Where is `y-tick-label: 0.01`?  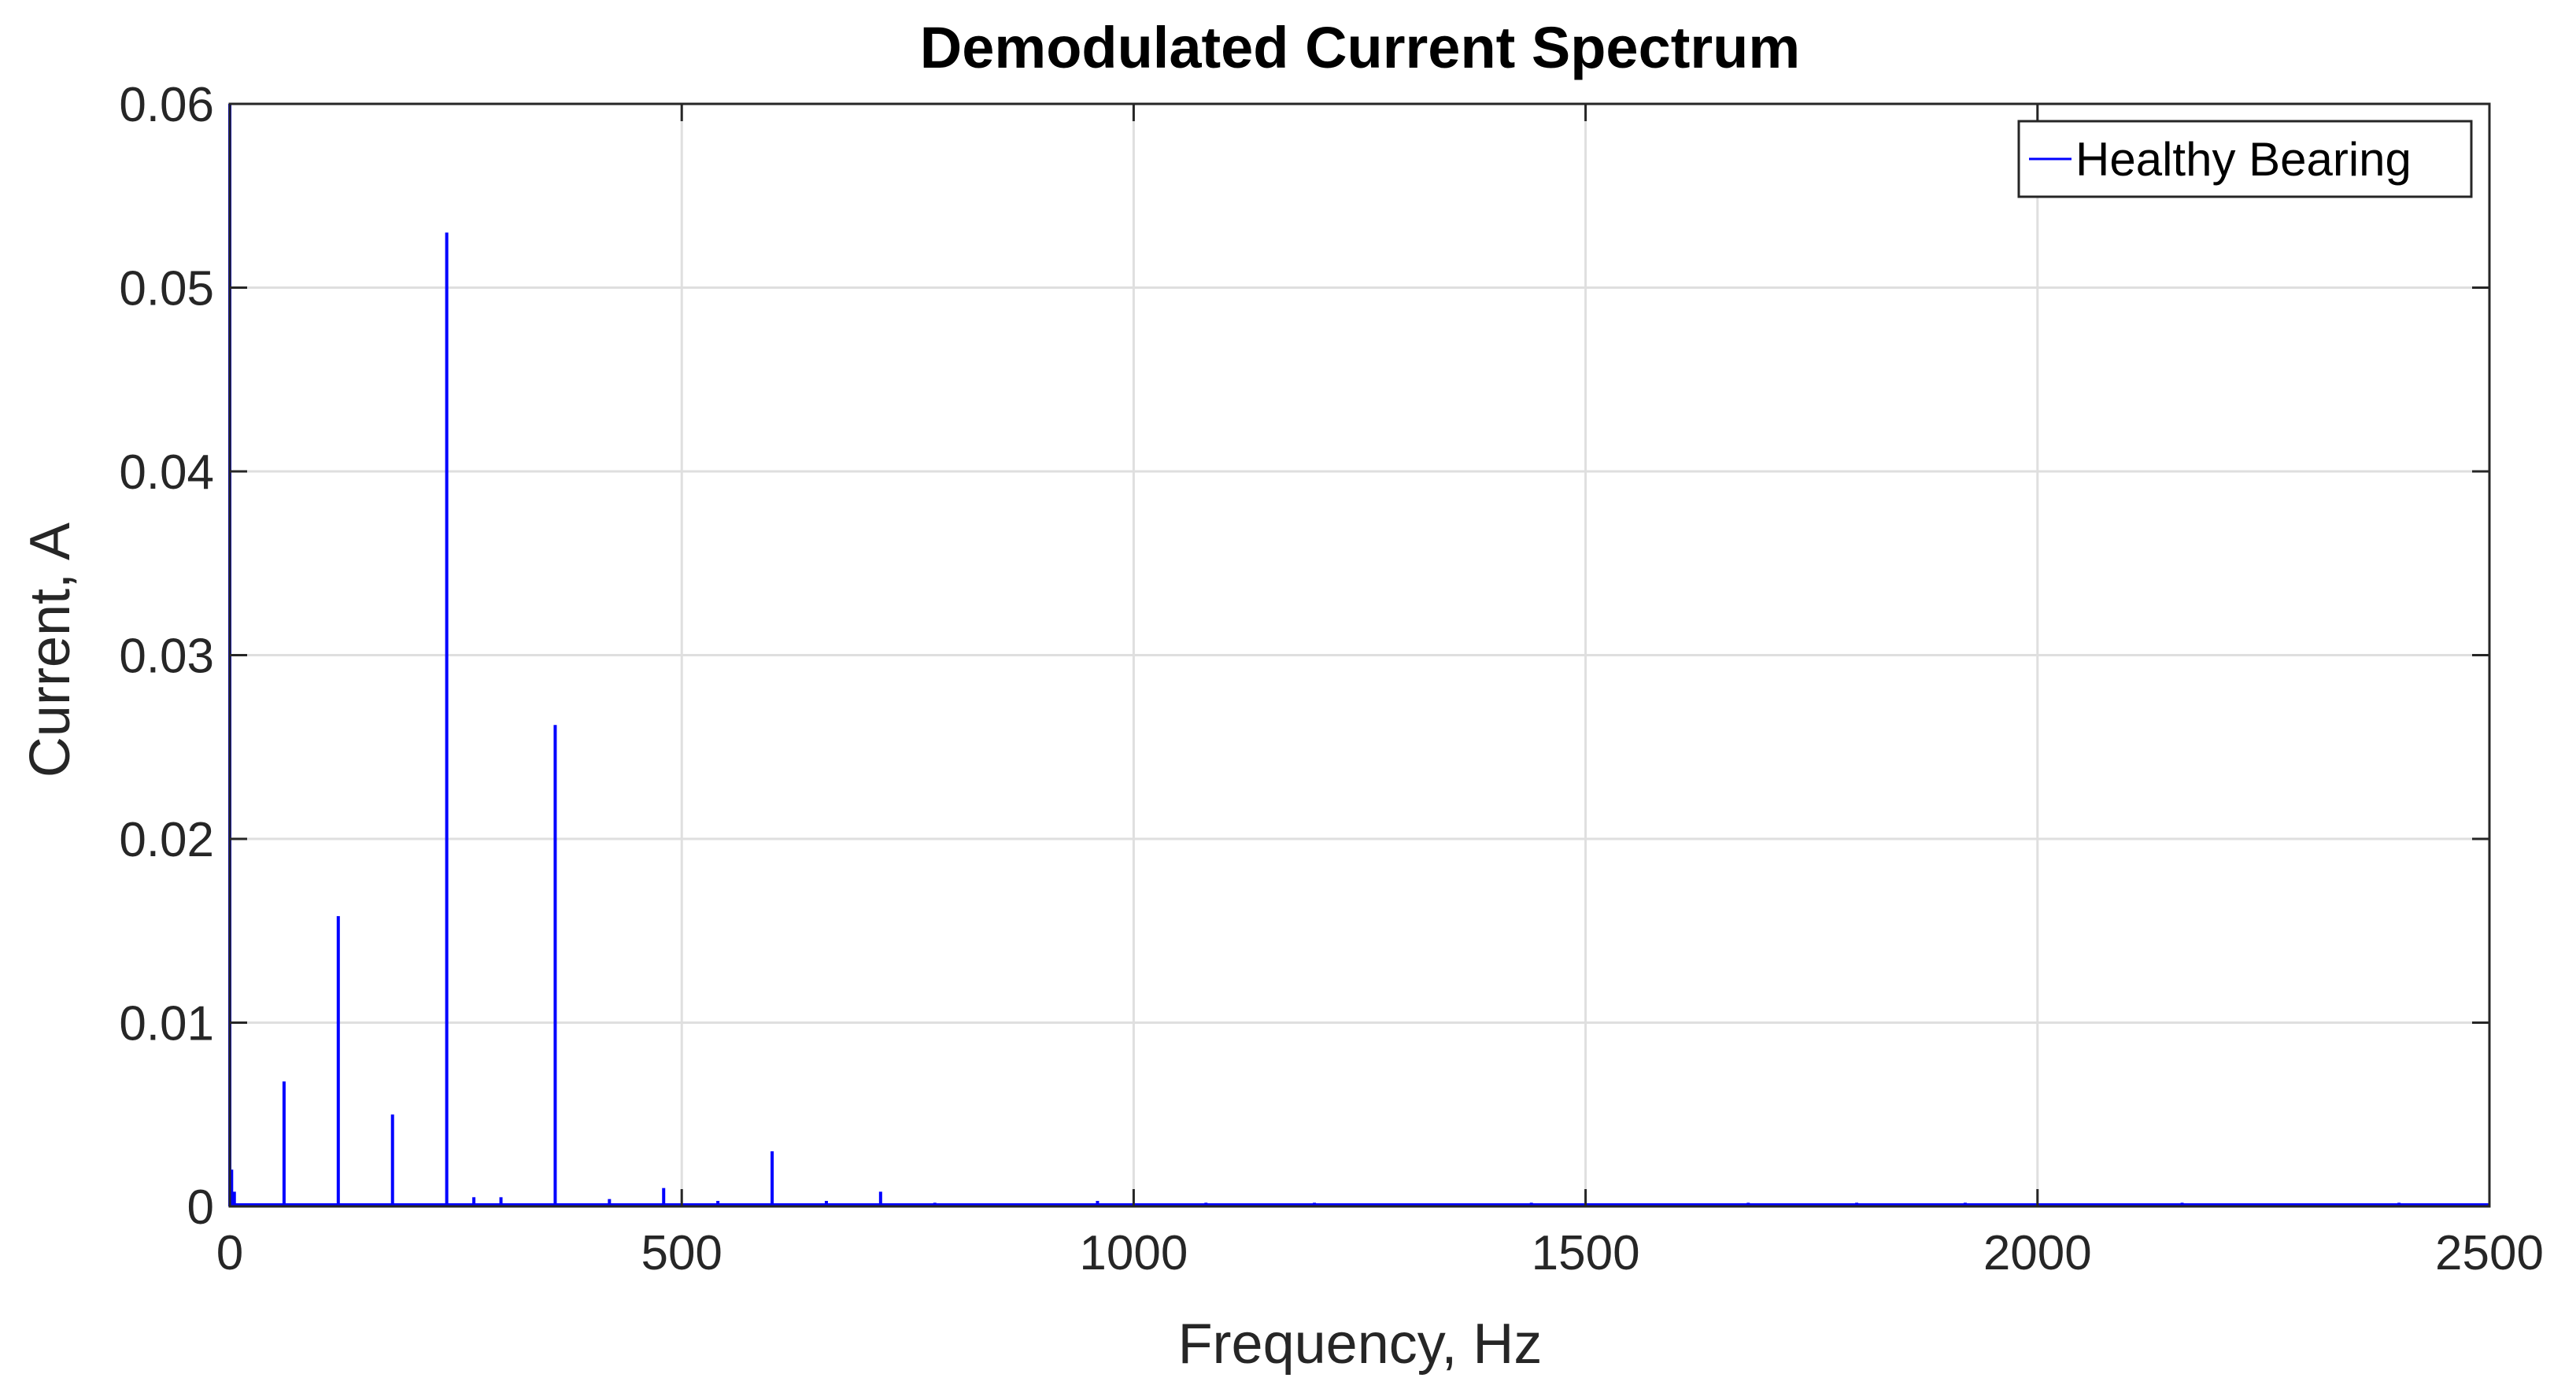 y-tick-label: 0.01 is located at coordinates (166, 1024).